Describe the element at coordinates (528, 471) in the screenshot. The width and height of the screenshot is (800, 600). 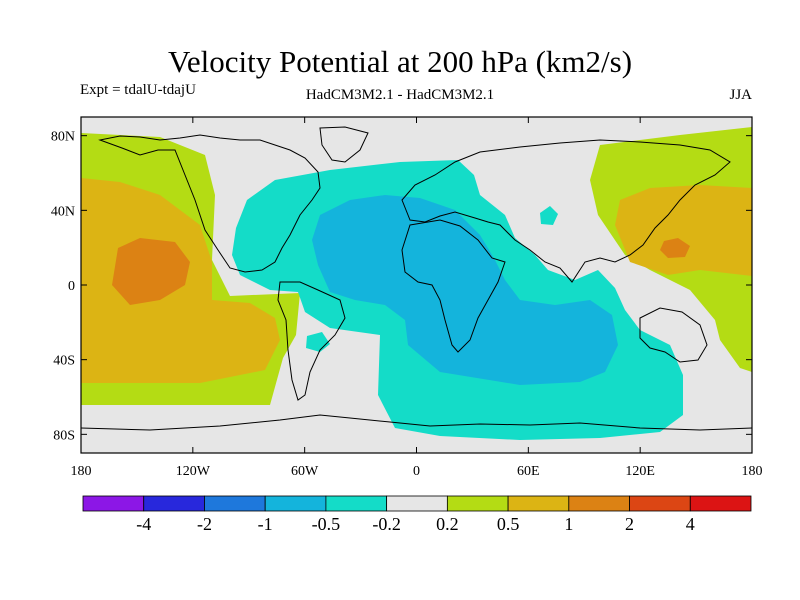
I see `lon-tick-label: 60E` at that location.